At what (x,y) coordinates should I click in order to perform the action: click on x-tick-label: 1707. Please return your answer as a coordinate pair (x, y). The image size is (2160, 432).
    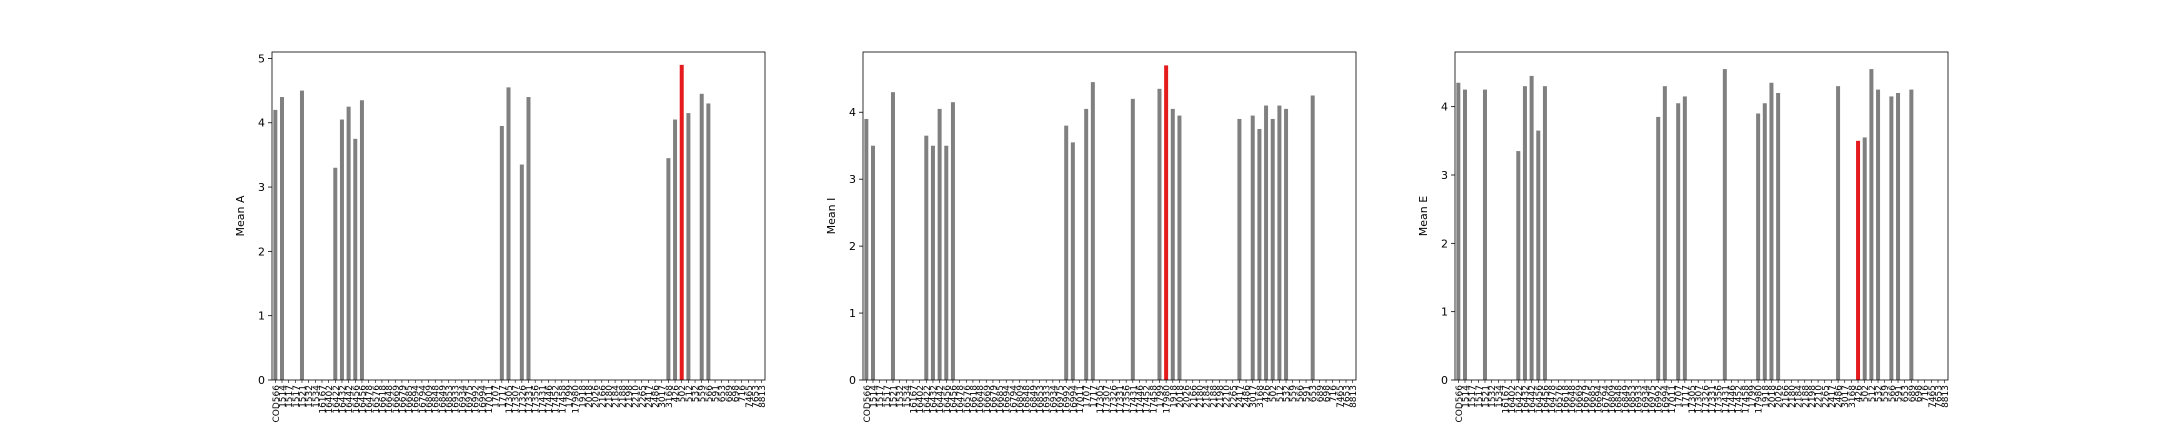
    Looking at the image, I should click on (497, 396).